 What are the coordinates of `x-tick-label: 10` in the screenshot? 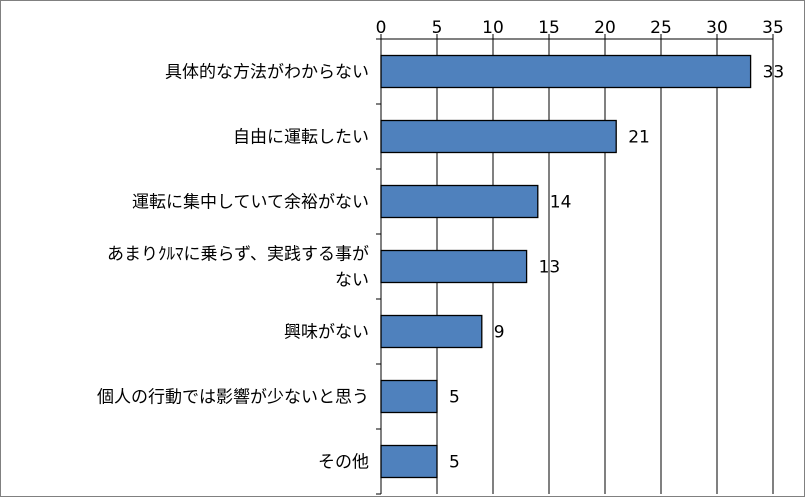 It's located at (493, 28).